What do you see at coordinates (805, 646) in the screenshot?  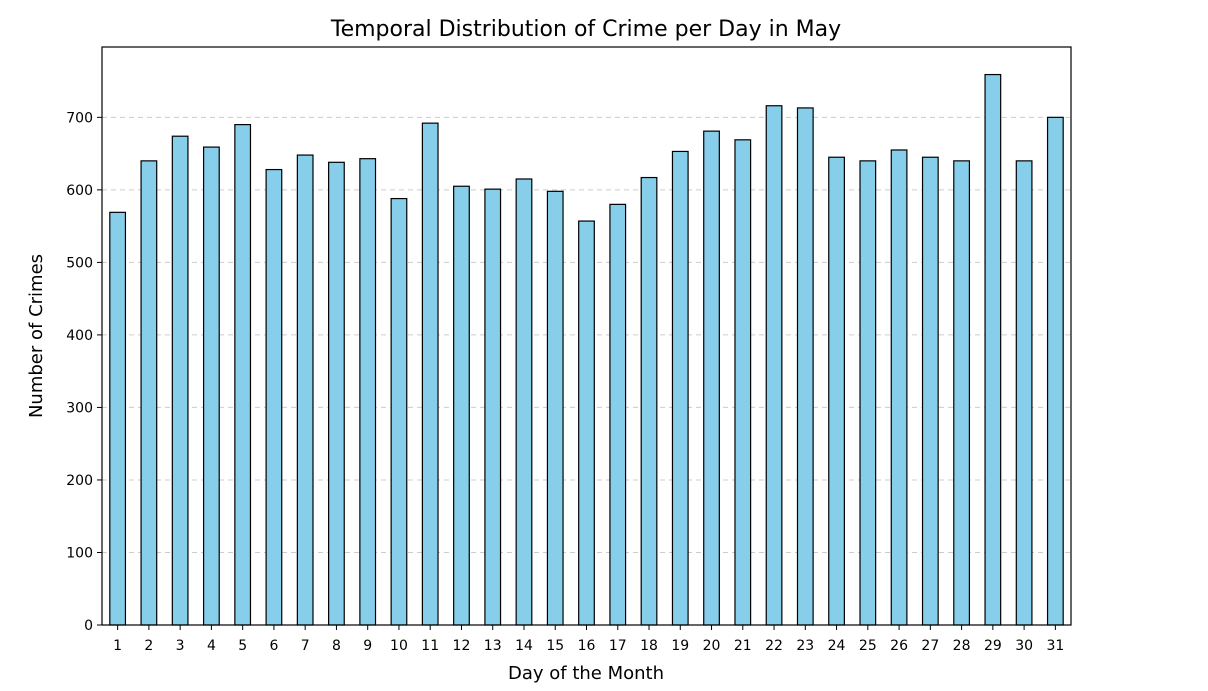 I see `x-tick-label: 23` at bounding box center [805, 646].